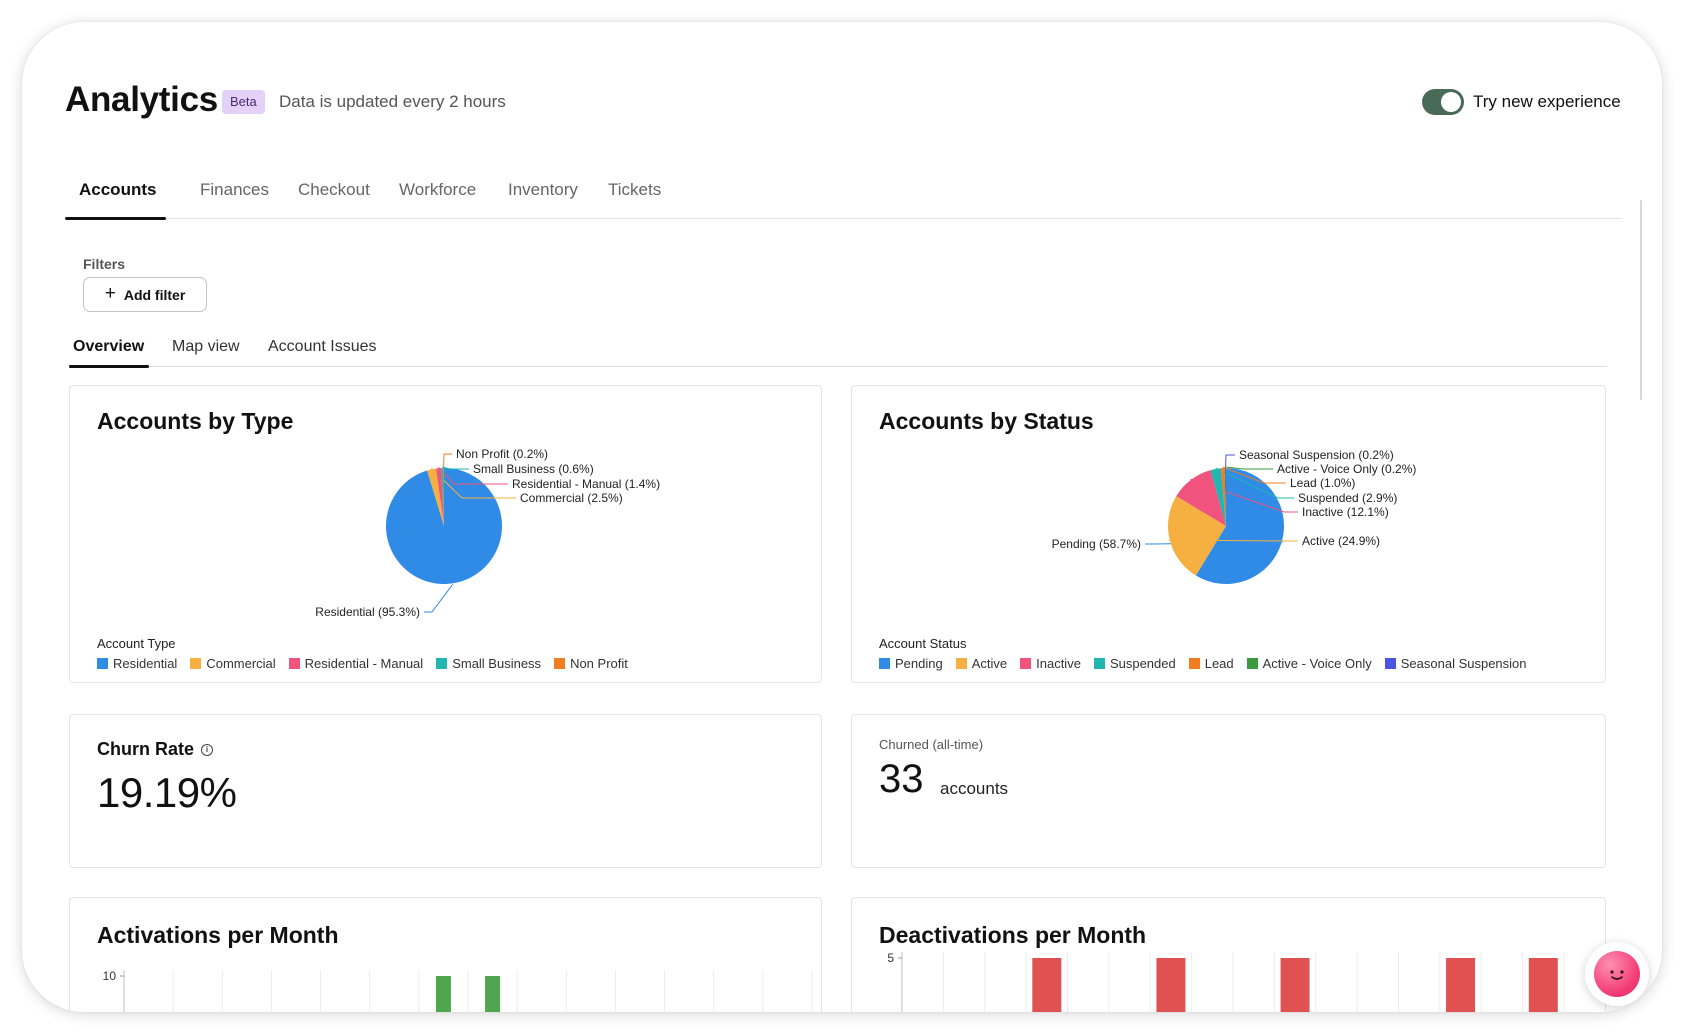 Image resolution: width=1683 pixels, height=1035 pixels. I want to click on tab-tickets: Tickets, so click(635, 189).